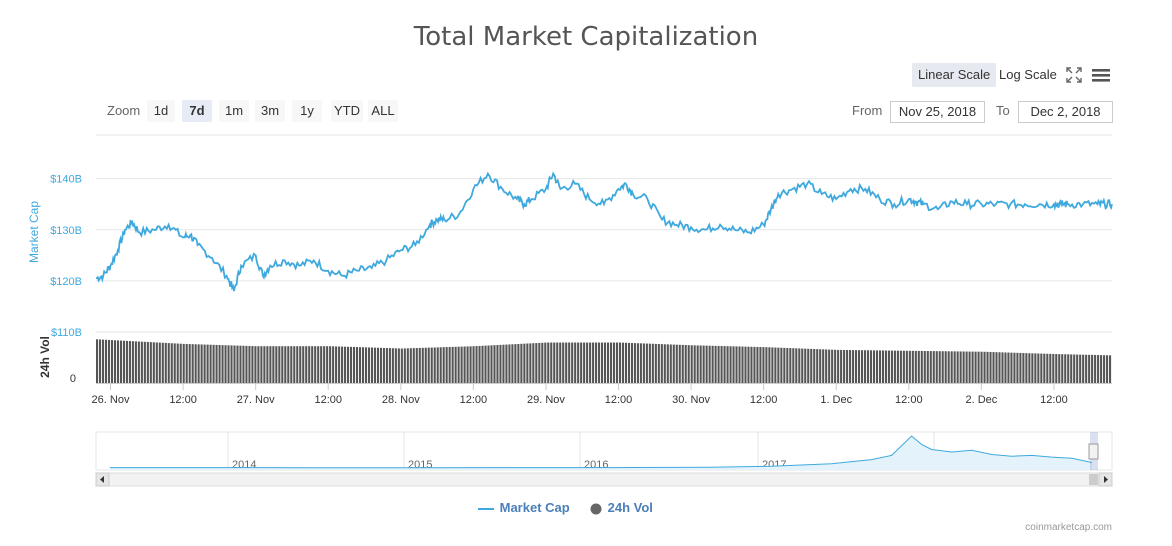 The image size is (1172, 546). I want to click on legend-market-cap: Market Cap, so click(524, 507).